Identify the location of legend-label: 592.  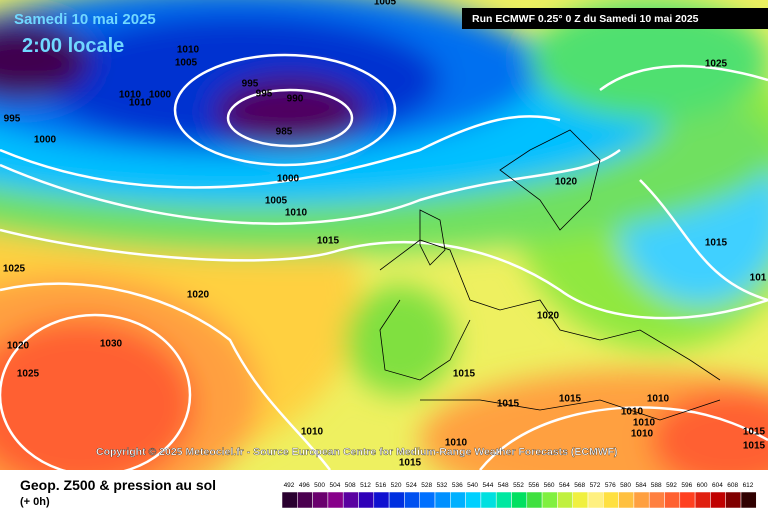
(671, 485).